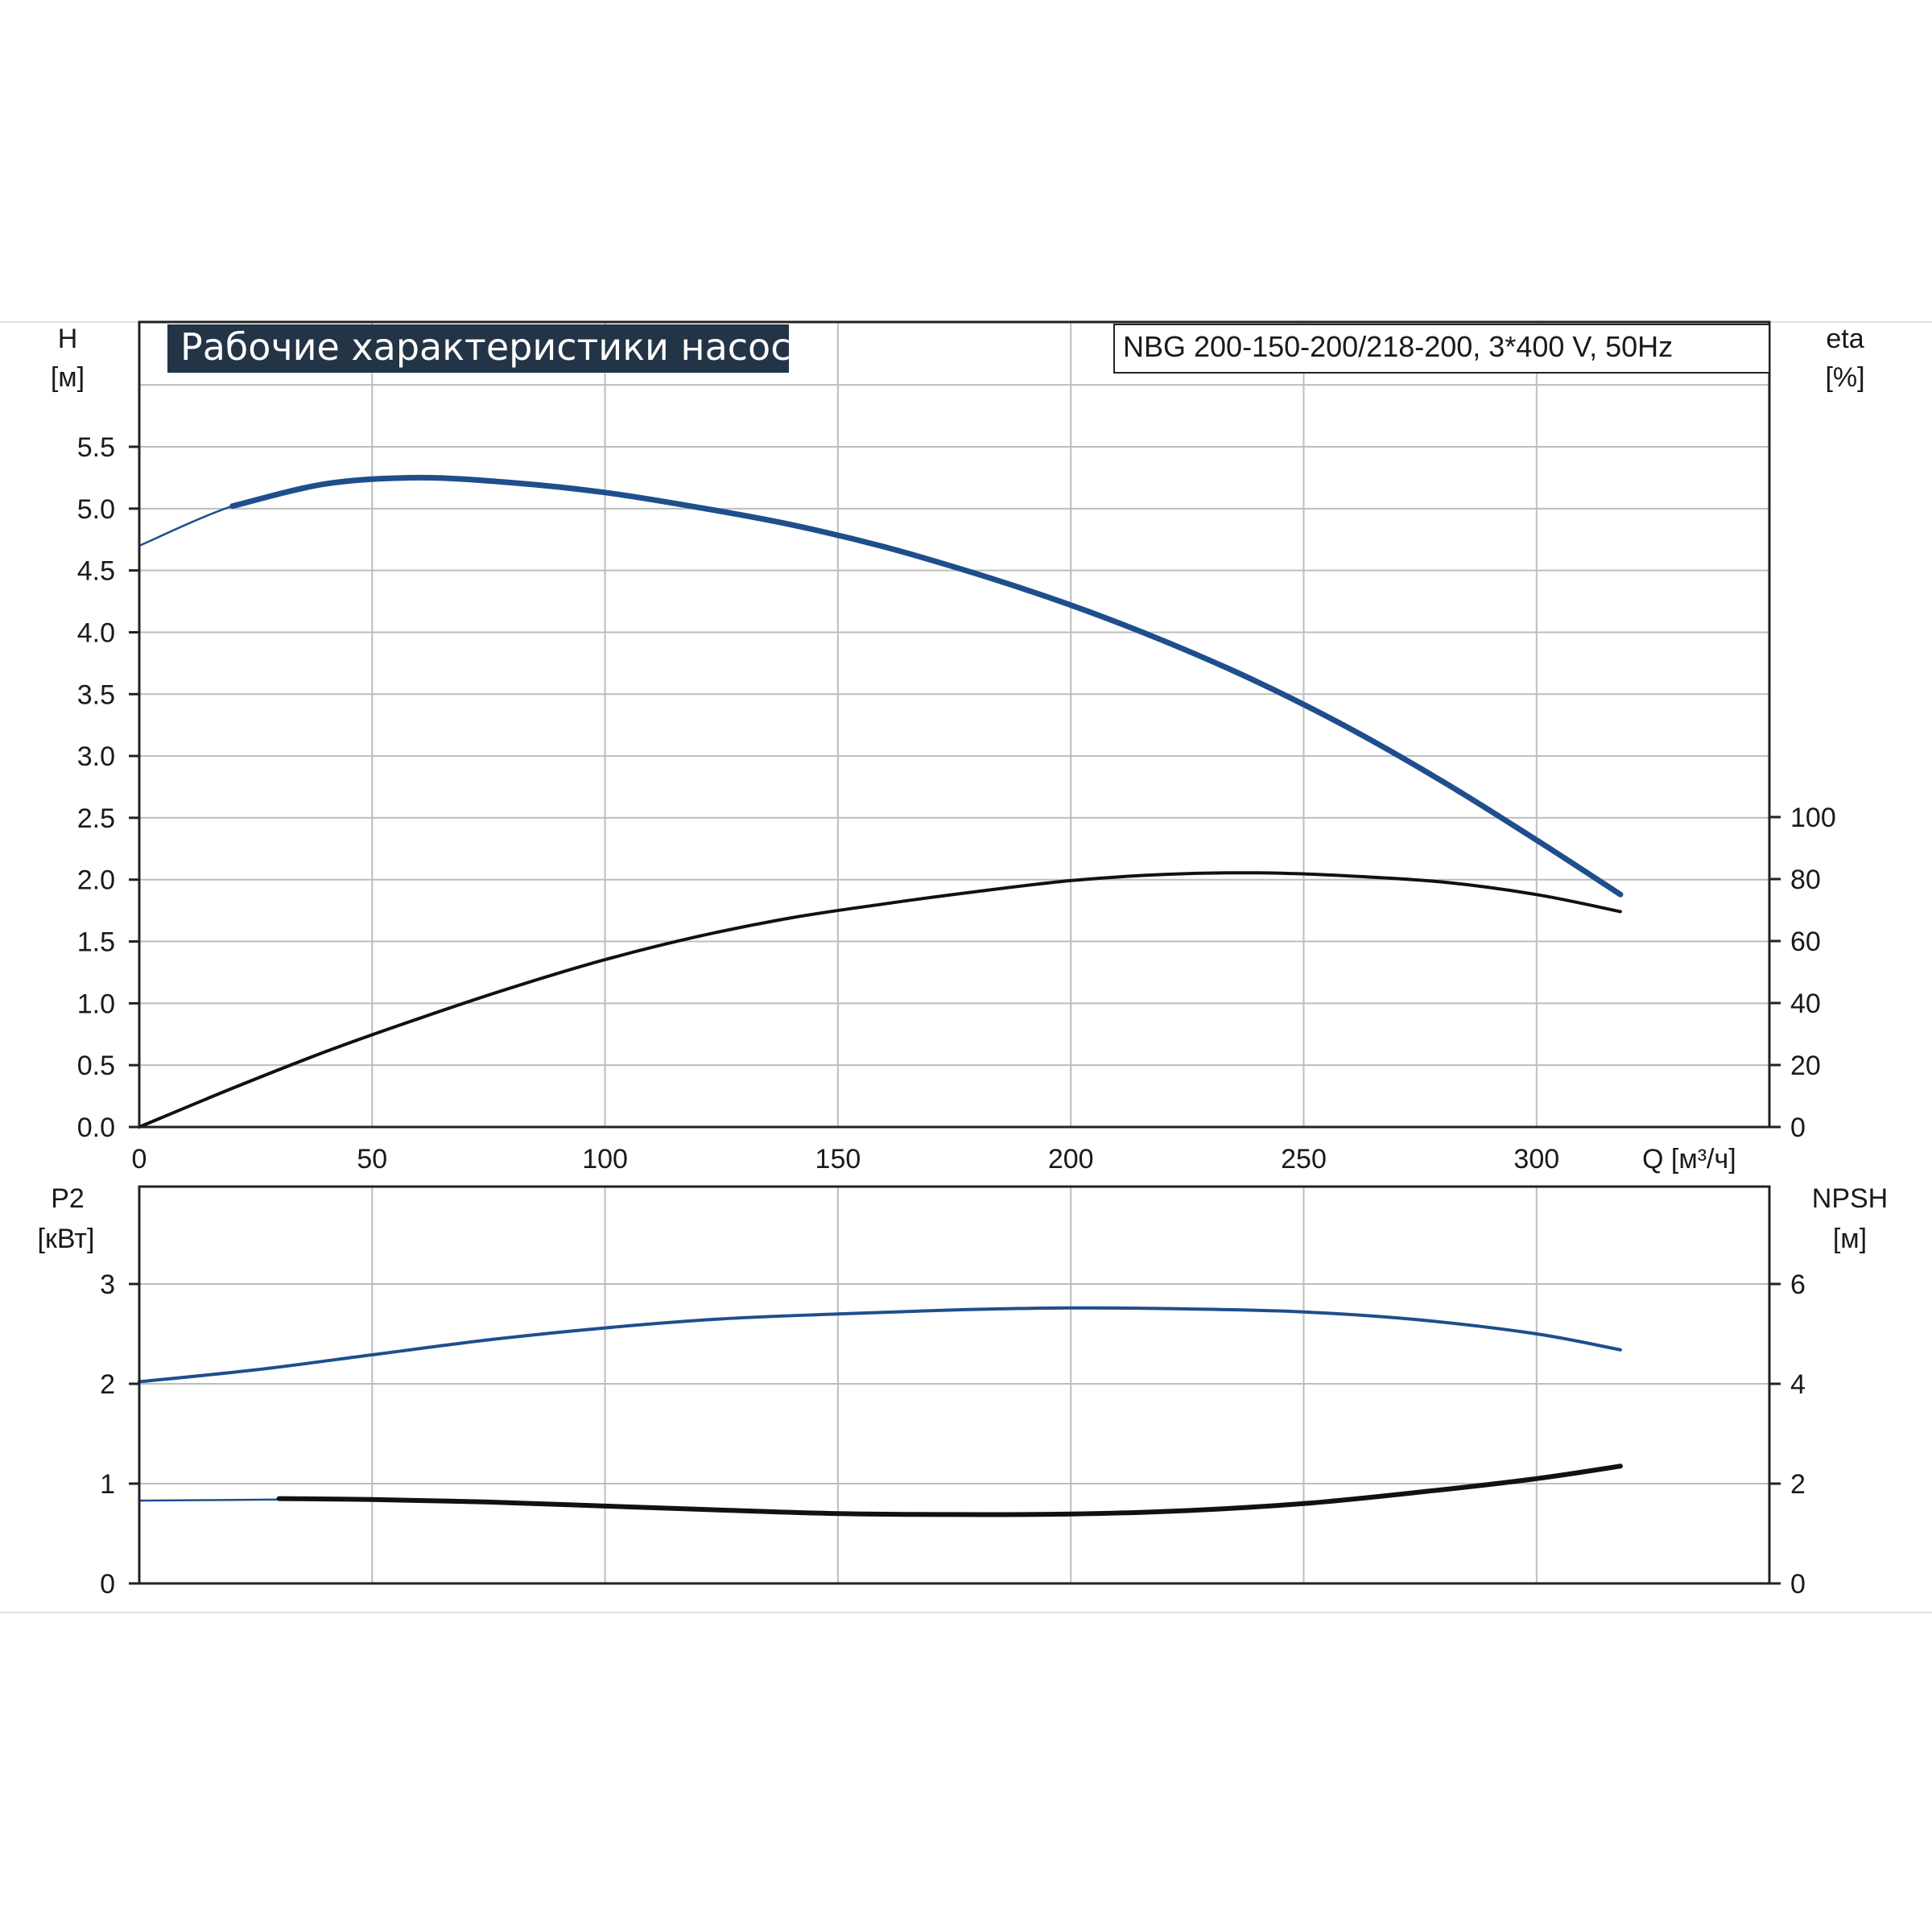 The image size is (1932, 1932). I want to click on npsh-curve, so click(949, 1490).